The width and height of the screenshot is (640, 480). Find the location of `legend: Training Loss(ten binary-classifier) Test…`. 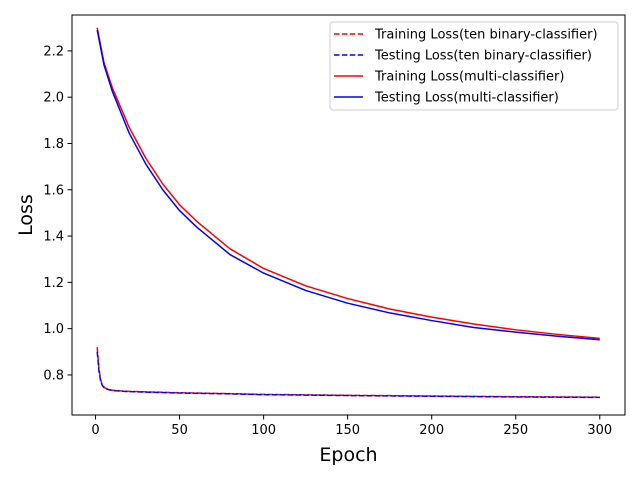

legend: Training Loss(ten binary-classifier) Test… is located at coordinates (474, 66).